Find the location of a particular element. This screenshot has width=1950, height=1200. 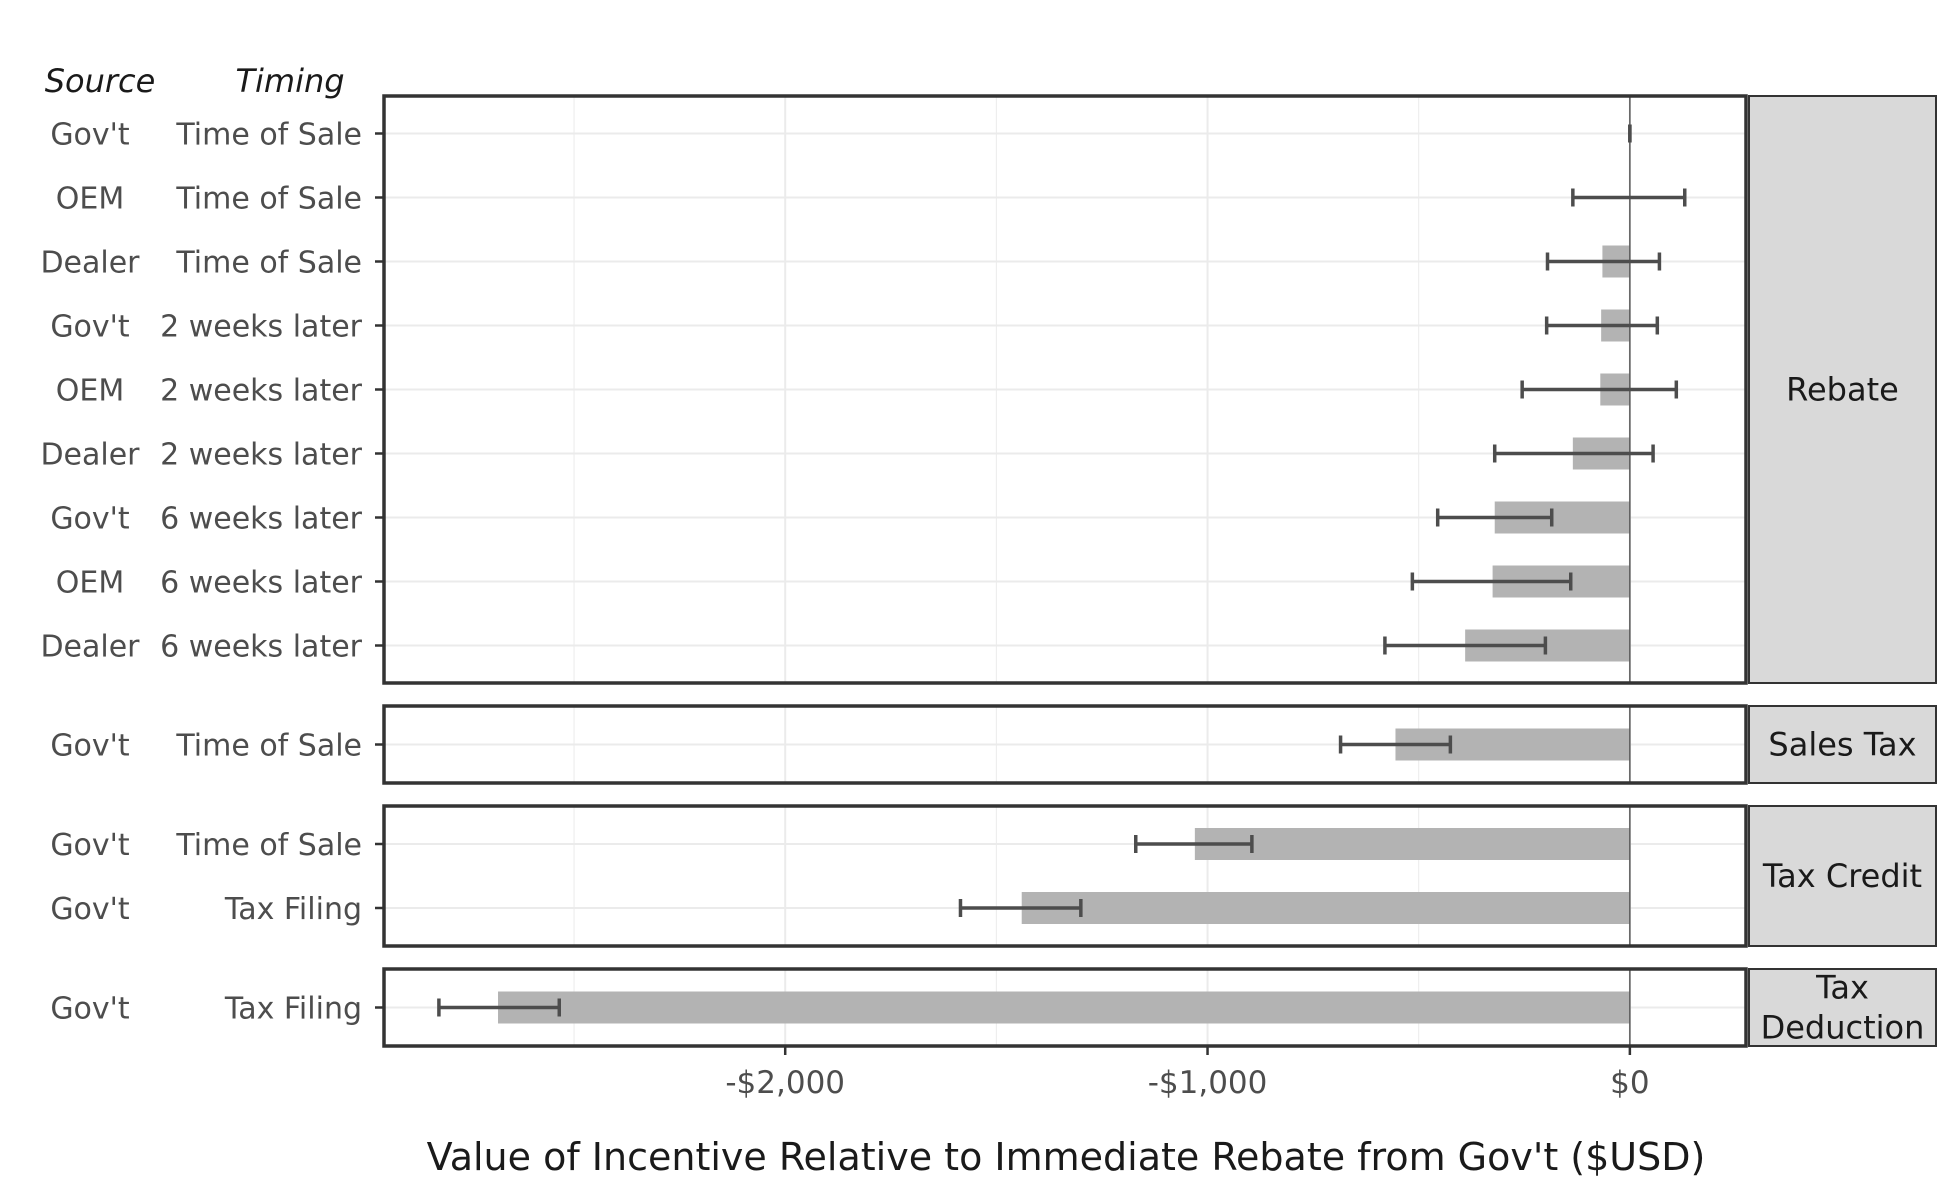

facet-strip-label: Sales Tax is located at coordinates (1842, 745).